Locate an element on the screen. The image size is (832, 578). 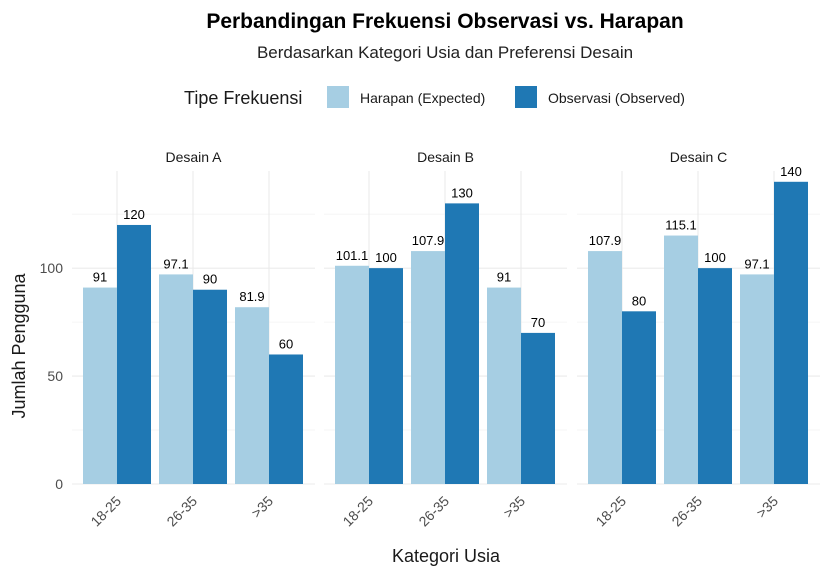
legend-swatch-expected is located at coordinates (338, 97).